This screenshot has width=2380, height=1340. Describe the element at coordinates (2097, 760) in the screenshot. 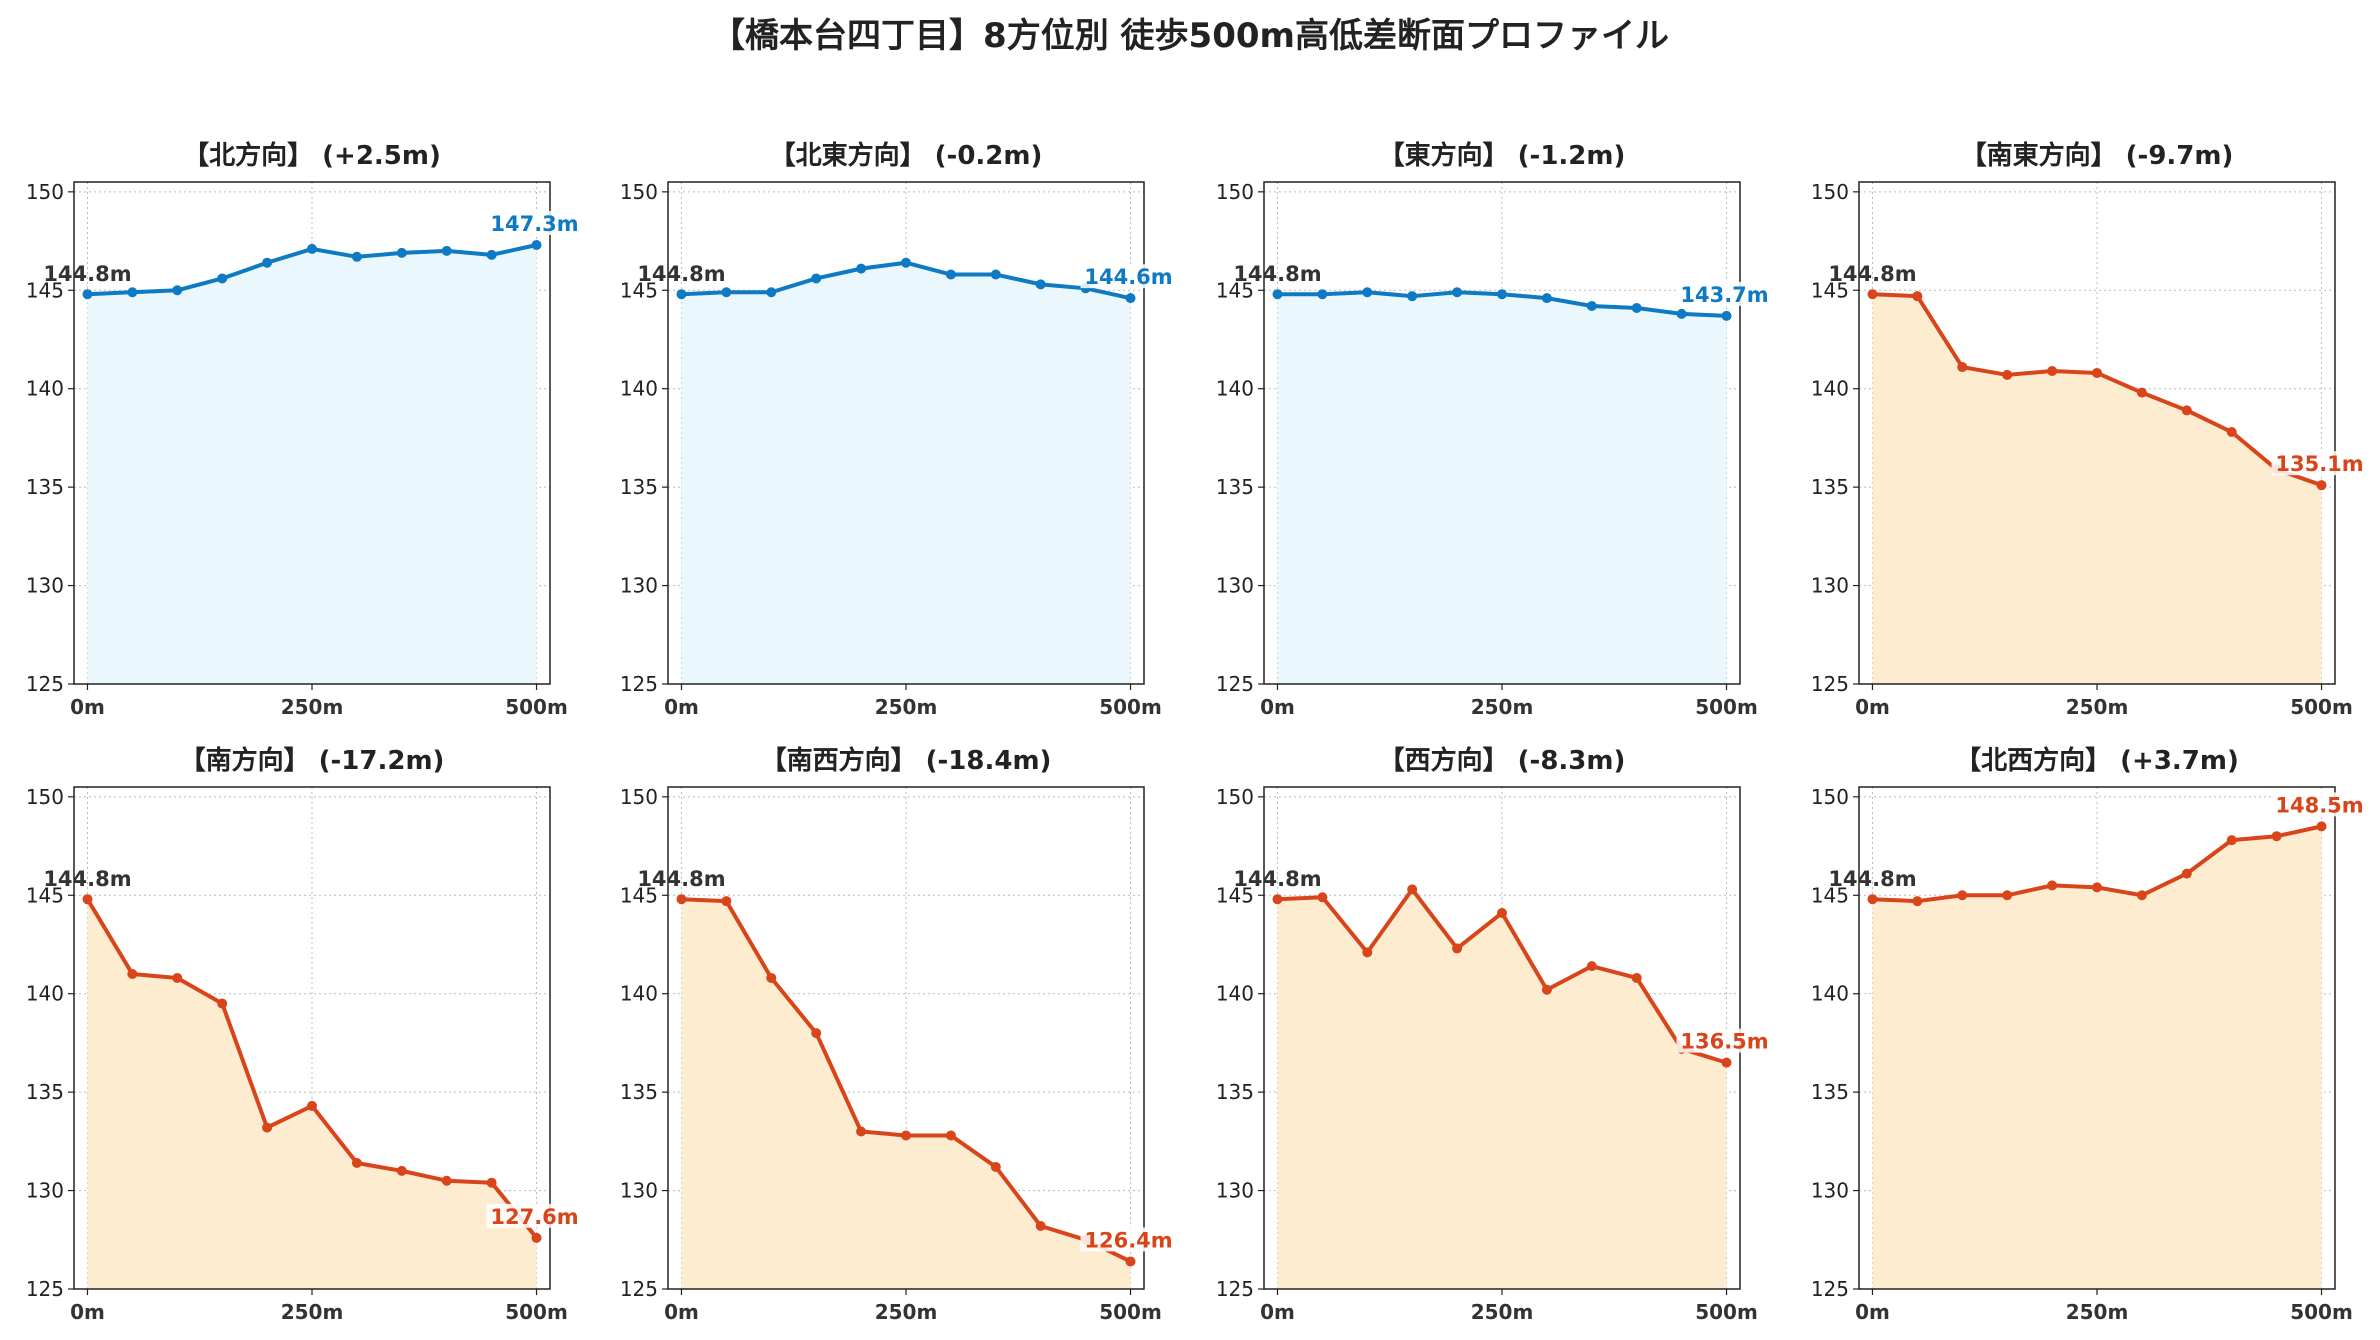

I see `subplot-title: 【北西方向】 (+3.7m)` at that location.